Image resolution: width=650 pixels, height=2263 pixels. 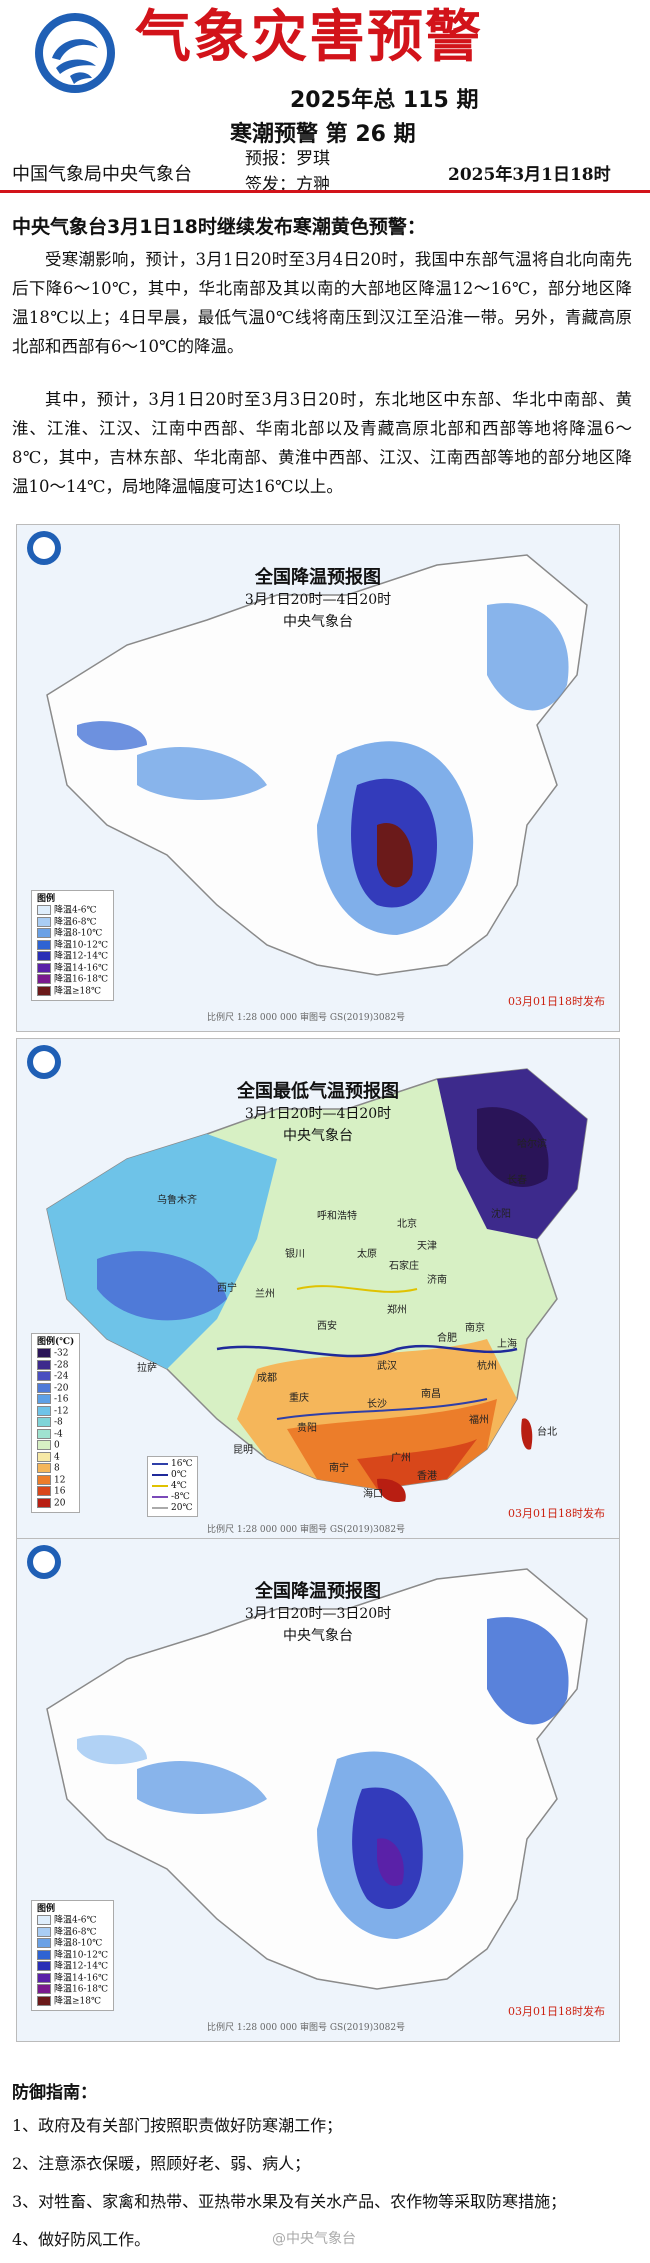 I want to click on city-label: 杭州, so click(x=487, y=1366).